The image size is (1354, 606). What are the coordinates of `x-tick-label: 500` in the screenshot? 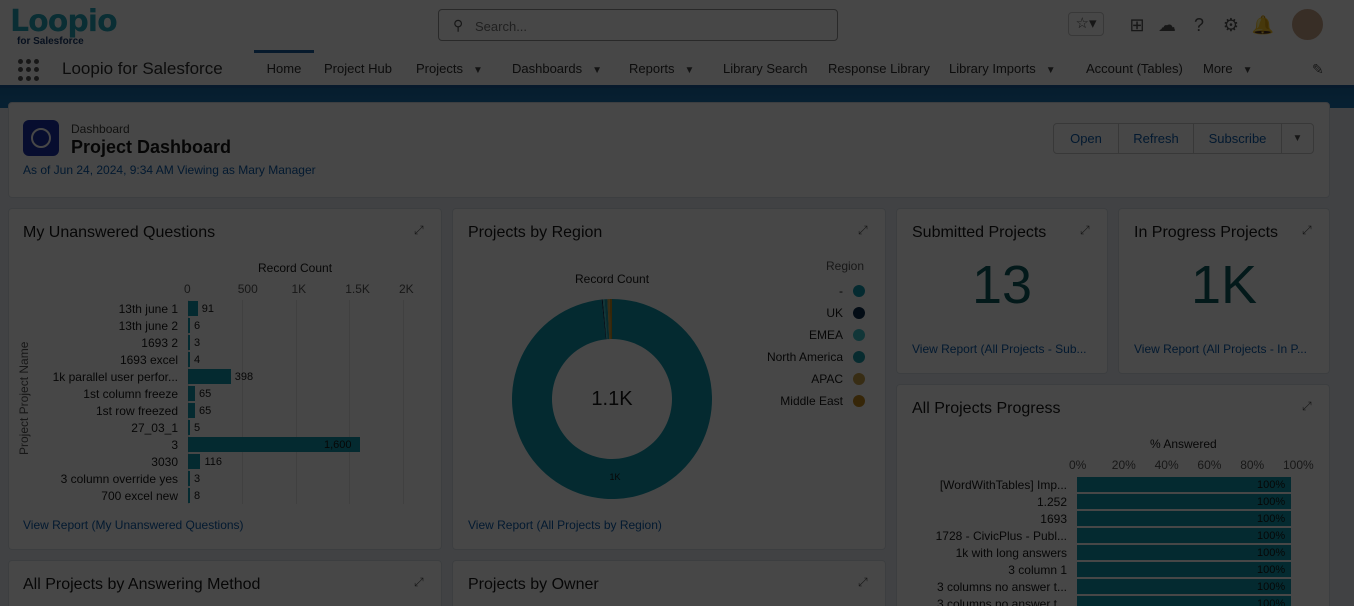 It's located at (247, 289).